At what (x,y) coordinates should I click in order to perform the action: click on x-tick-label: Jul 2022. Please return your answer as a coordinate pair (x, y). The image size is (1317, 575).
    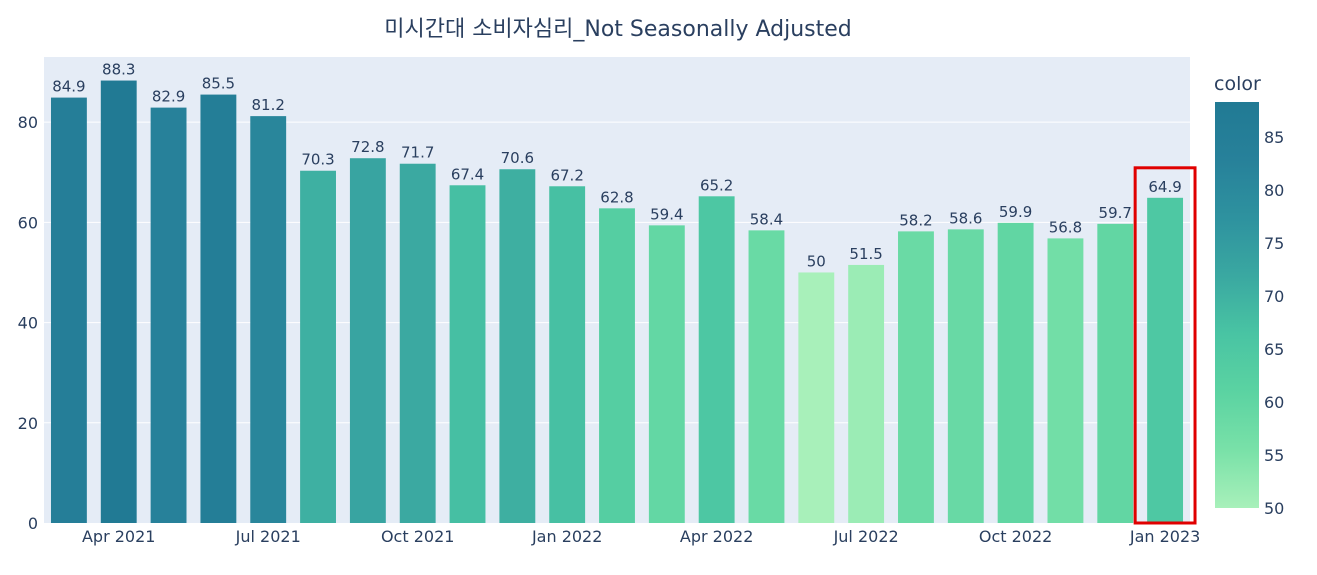
    Looking at the image, I should click on (866, 536).